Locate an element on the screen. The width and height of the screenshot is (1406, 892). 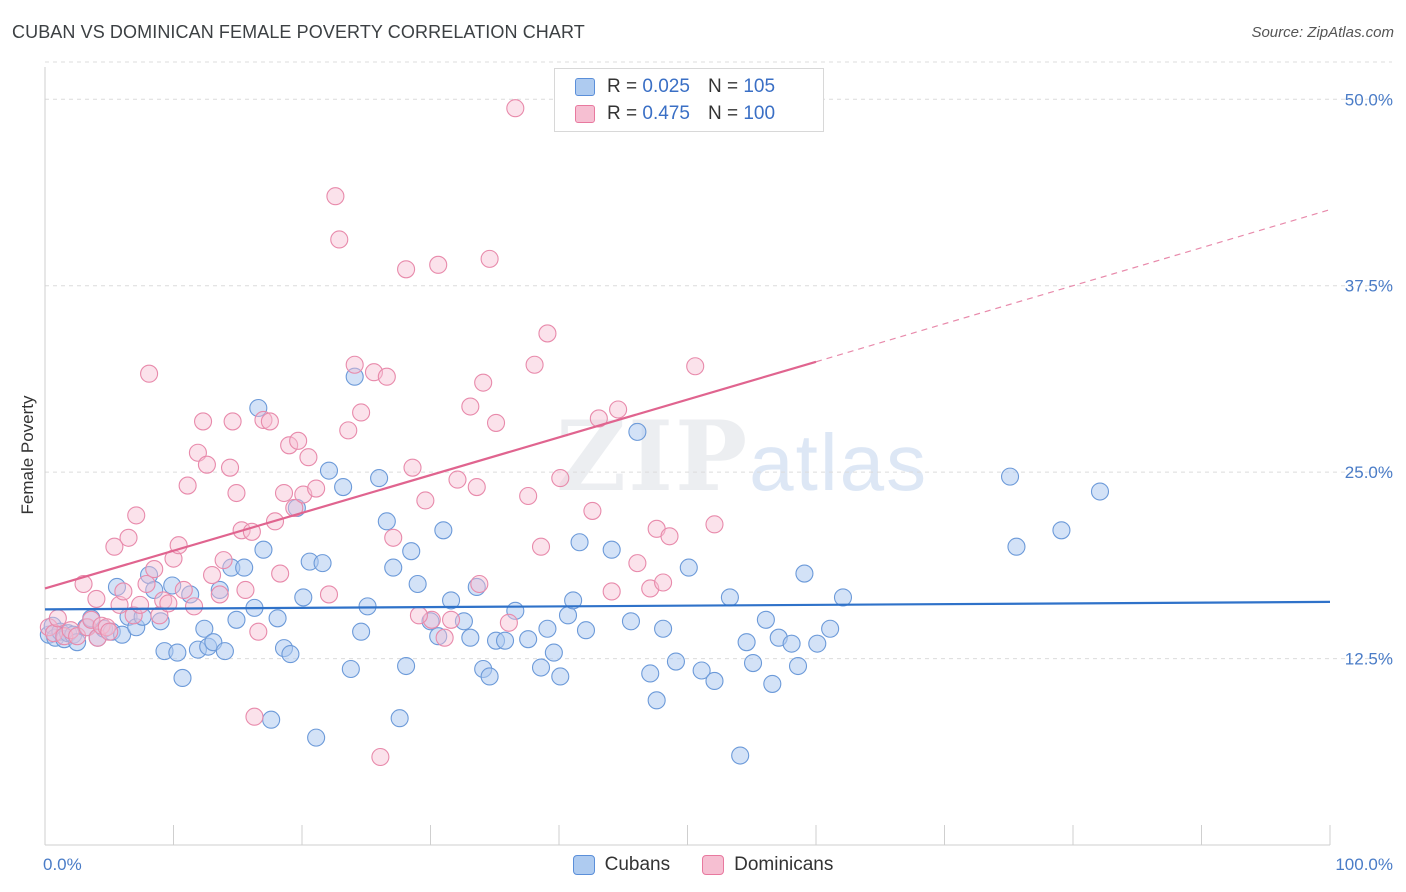
source-label: Source: ZipAtlas.com is located at coordinates (1322, 32).